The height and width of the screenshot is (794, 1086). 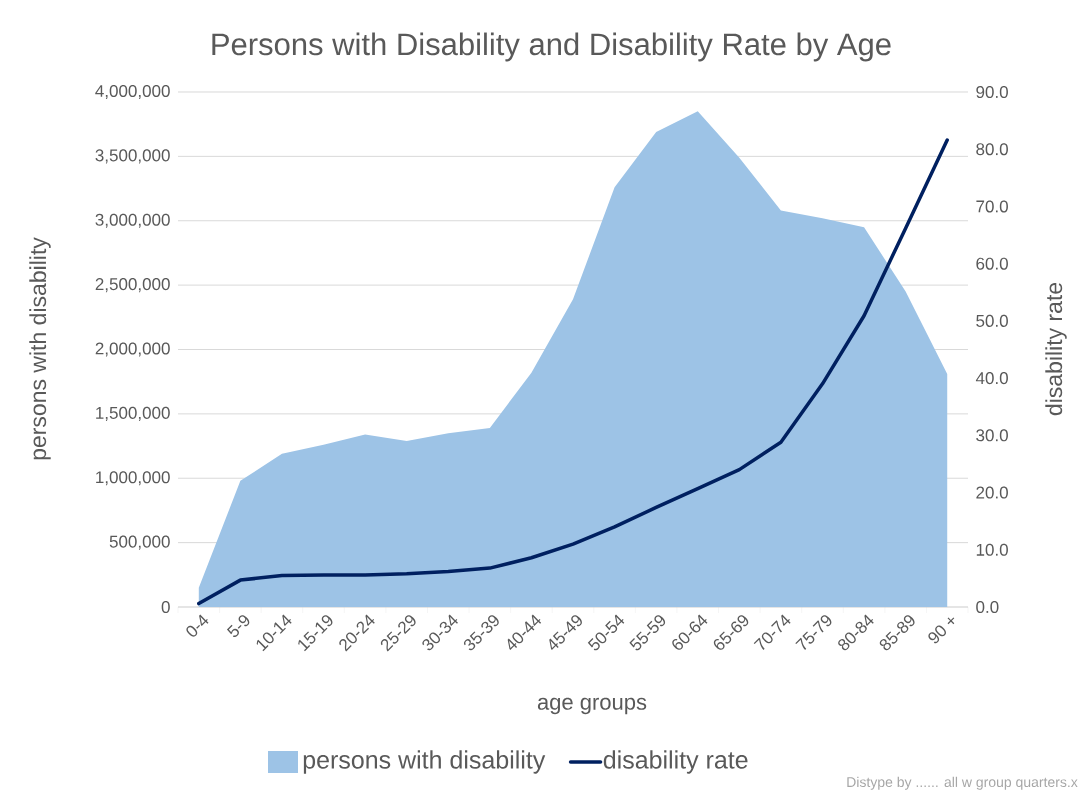 What do you see at coordinates (132, 349) in the screenshot?
I see `y-tick-label: 2,000,000` at bounding box center [132, 349].